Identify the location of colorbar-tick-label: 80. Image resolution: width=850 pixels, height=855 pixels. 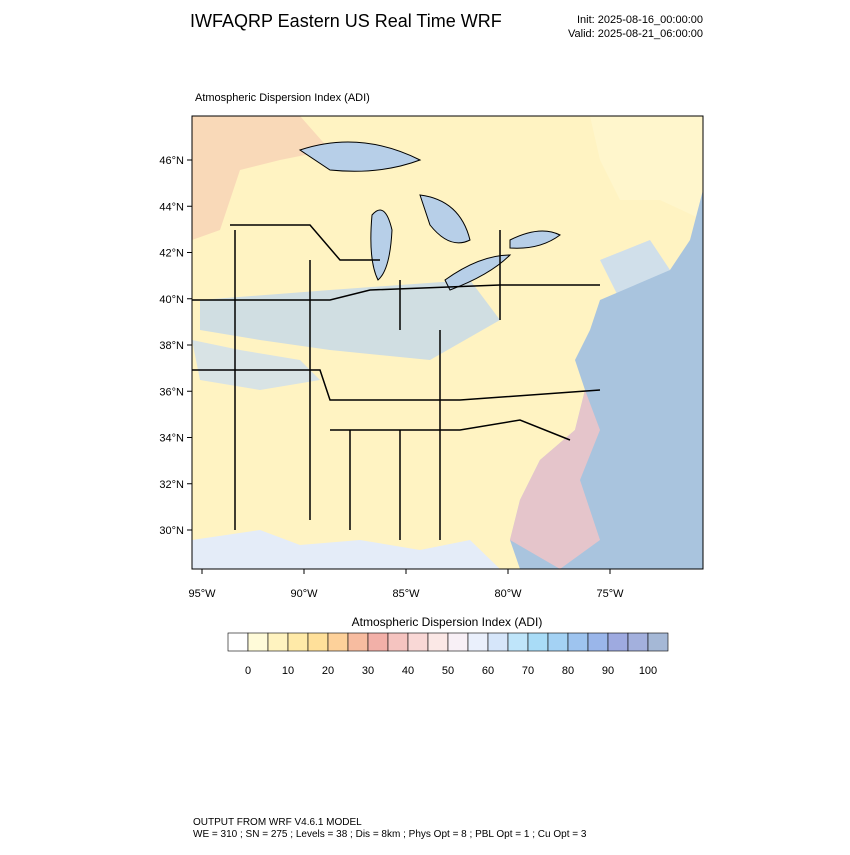
(568, 671).